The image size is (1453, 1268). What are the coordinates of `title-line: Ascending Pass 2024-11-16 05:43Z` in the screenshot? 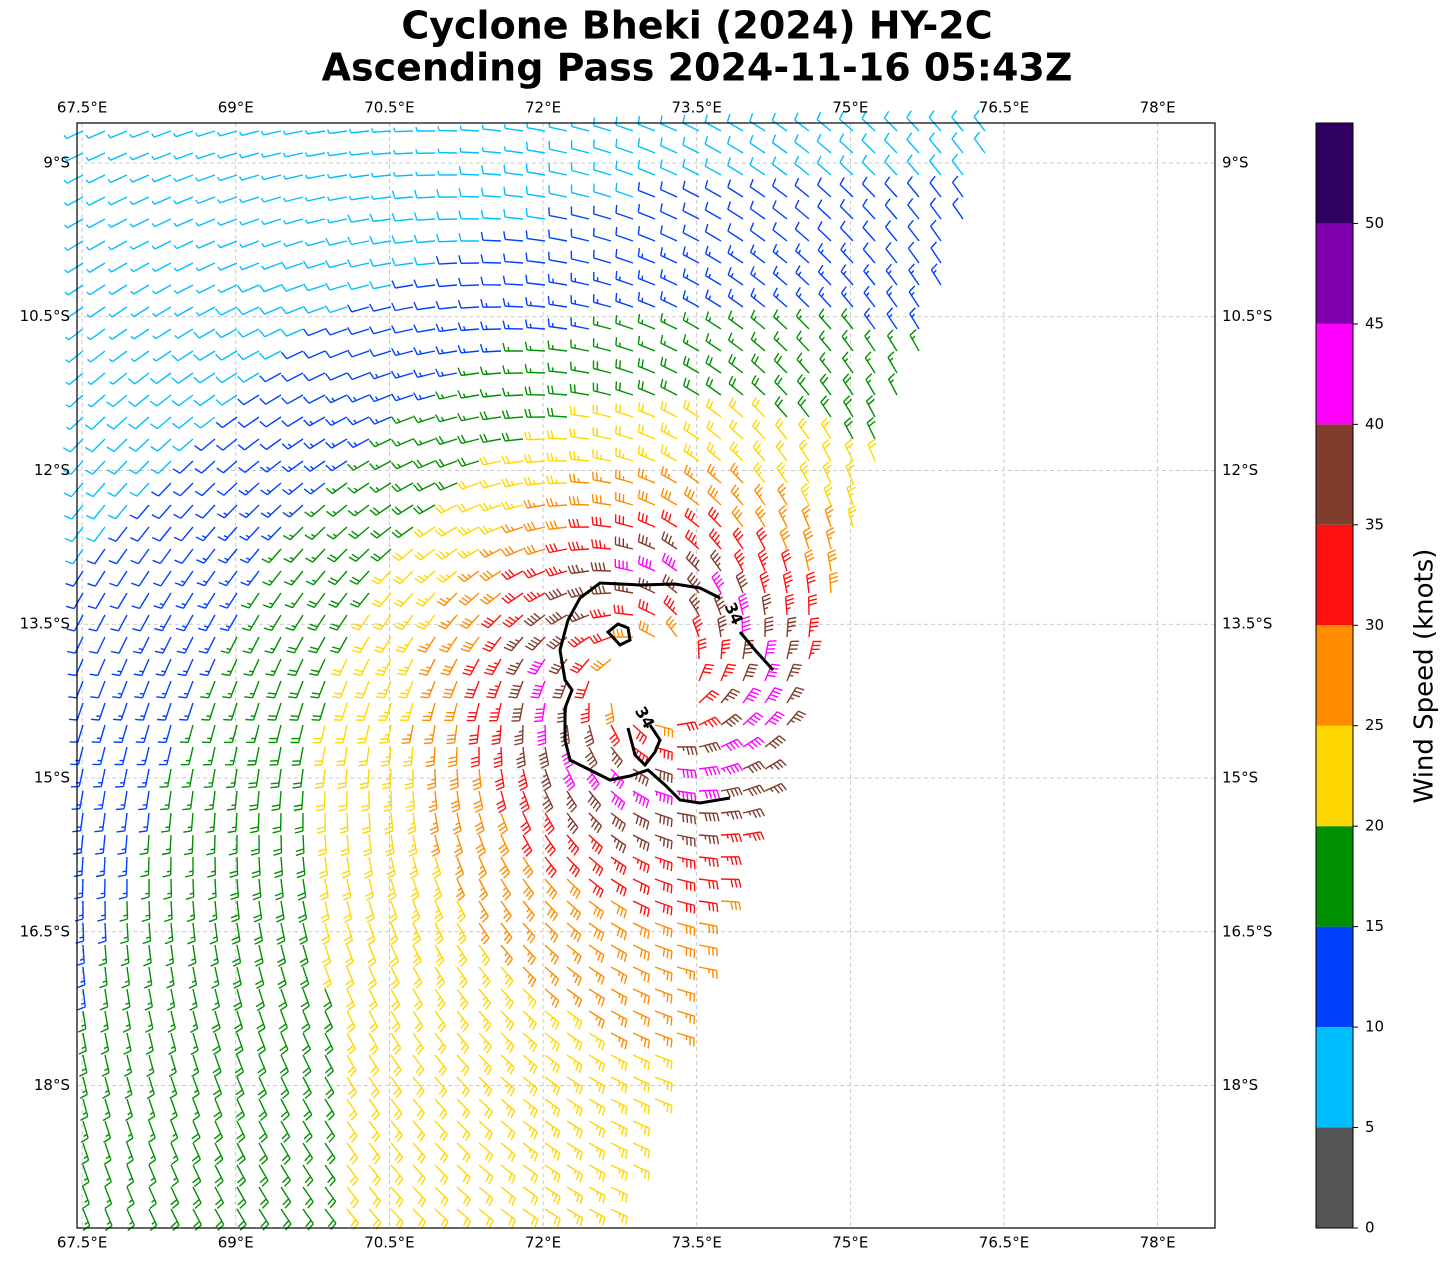 It's located at (697, 68).